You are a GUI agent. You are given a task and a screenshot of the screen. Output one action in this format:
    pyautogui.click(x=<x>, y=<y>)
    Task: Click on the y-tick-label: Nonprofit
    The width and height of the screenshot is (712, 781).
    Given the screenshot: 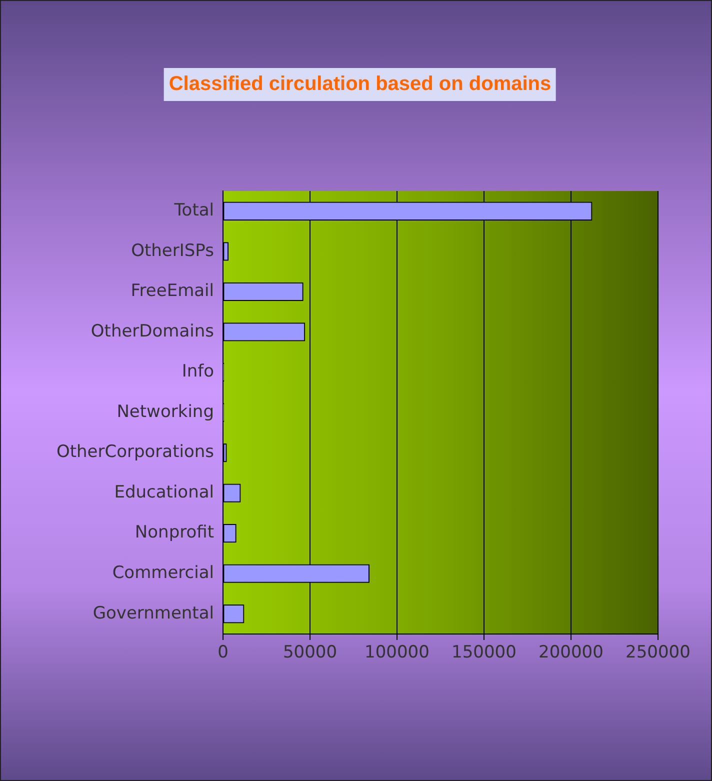 What is the action you would take?
    pyautogui.click(x=174, y=532)
    